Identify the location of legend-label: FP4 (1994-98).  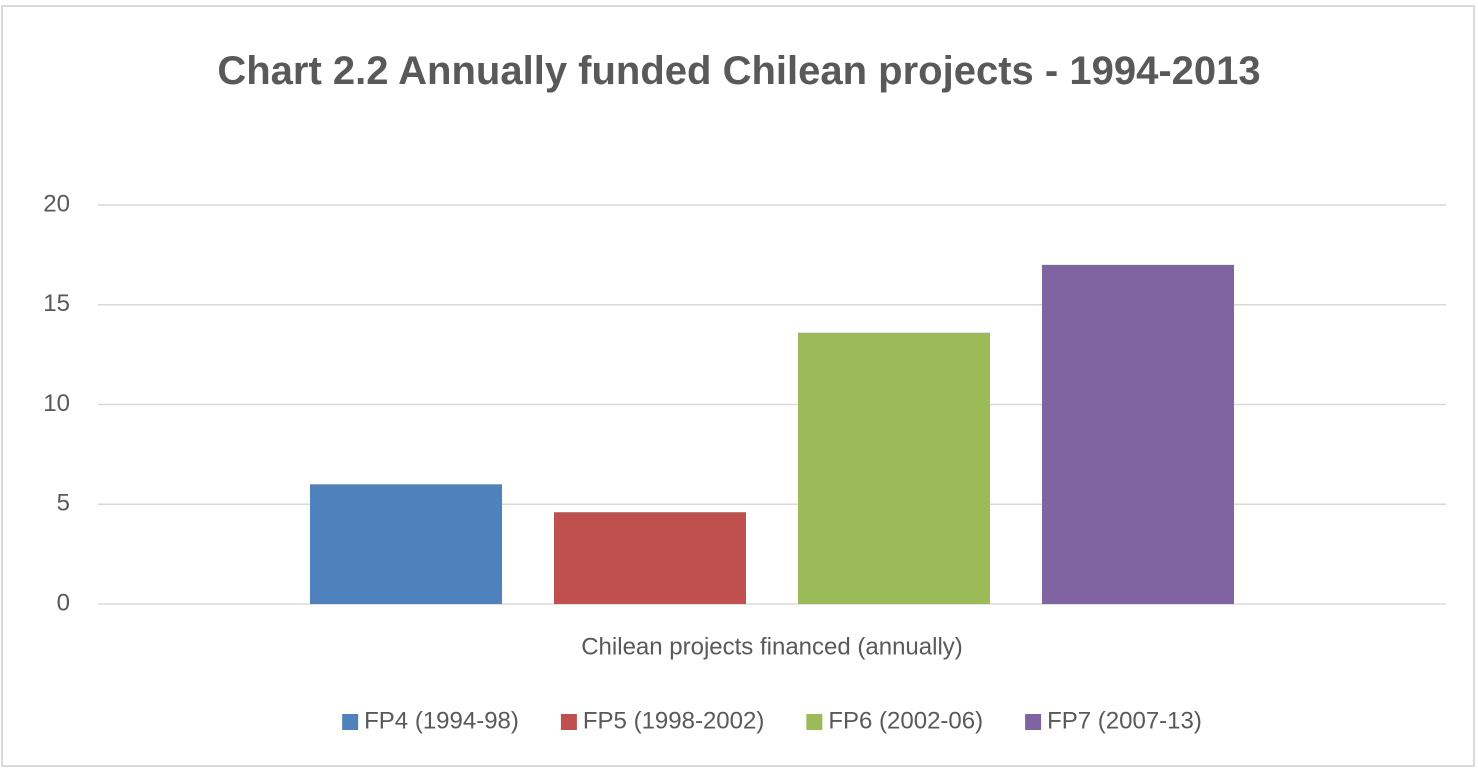
(441, 720).